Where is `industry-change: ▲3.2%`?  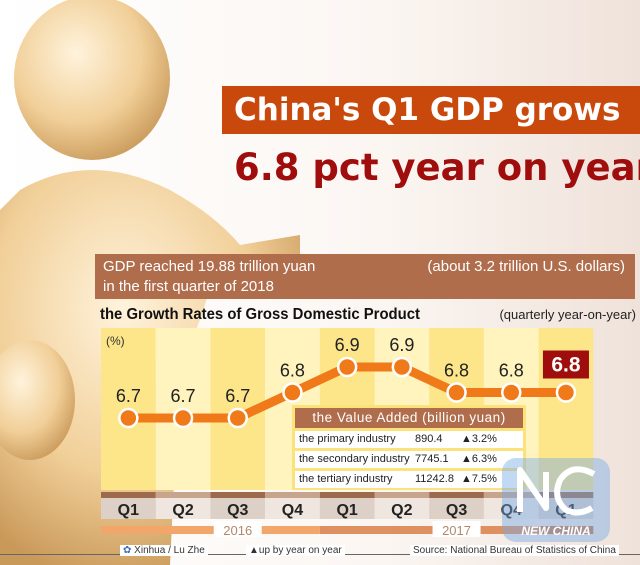 industry-change: ▲3.2% is located at coordinates (479, 439).